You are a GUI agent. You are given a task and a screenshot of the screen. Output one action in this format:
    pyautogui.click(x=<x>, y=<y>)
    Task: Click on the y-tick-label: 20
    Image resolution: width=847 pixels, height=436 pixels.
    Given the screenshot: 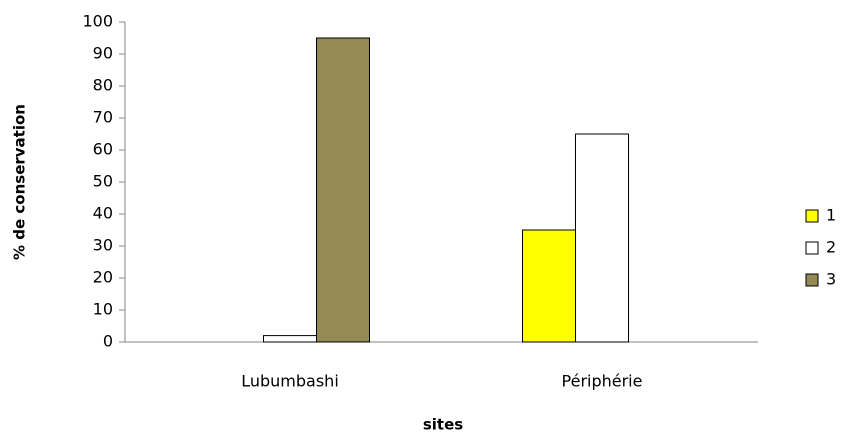 What is the action you would take?
    pyautogui.click(x=103, y=277)
    